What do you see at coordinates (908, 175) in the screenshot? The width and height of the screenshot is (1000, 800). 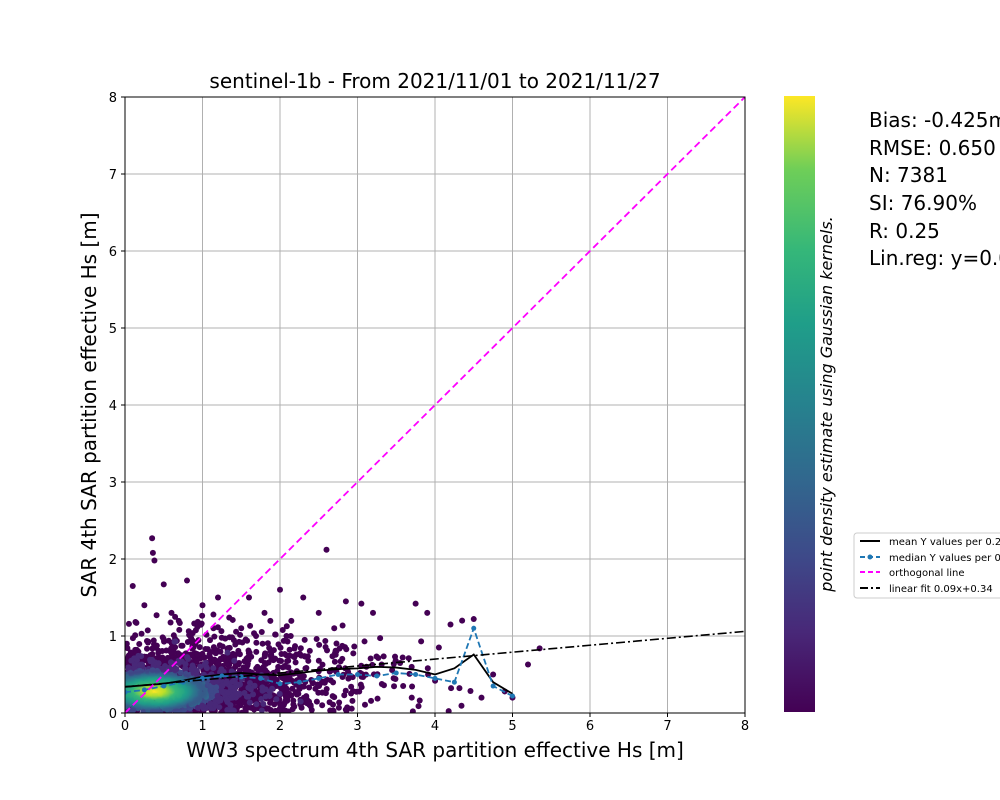 I see `stat-n: N: 7381` at bounding box center [908, 175].